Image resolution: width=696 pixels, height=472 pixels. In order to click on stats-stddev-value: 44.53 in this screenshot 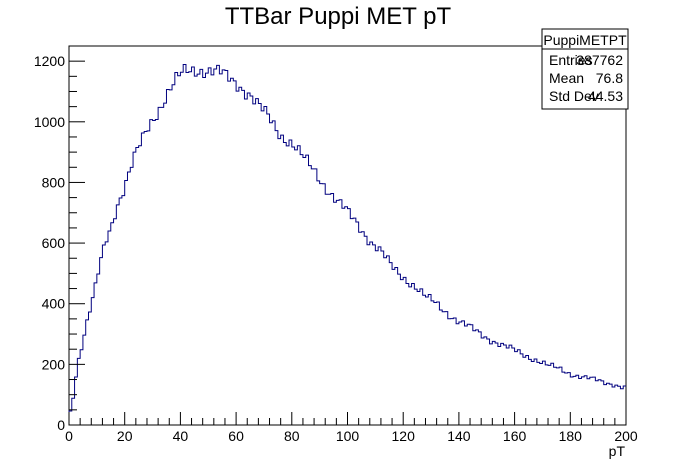, I will do `click(605, 96)`.